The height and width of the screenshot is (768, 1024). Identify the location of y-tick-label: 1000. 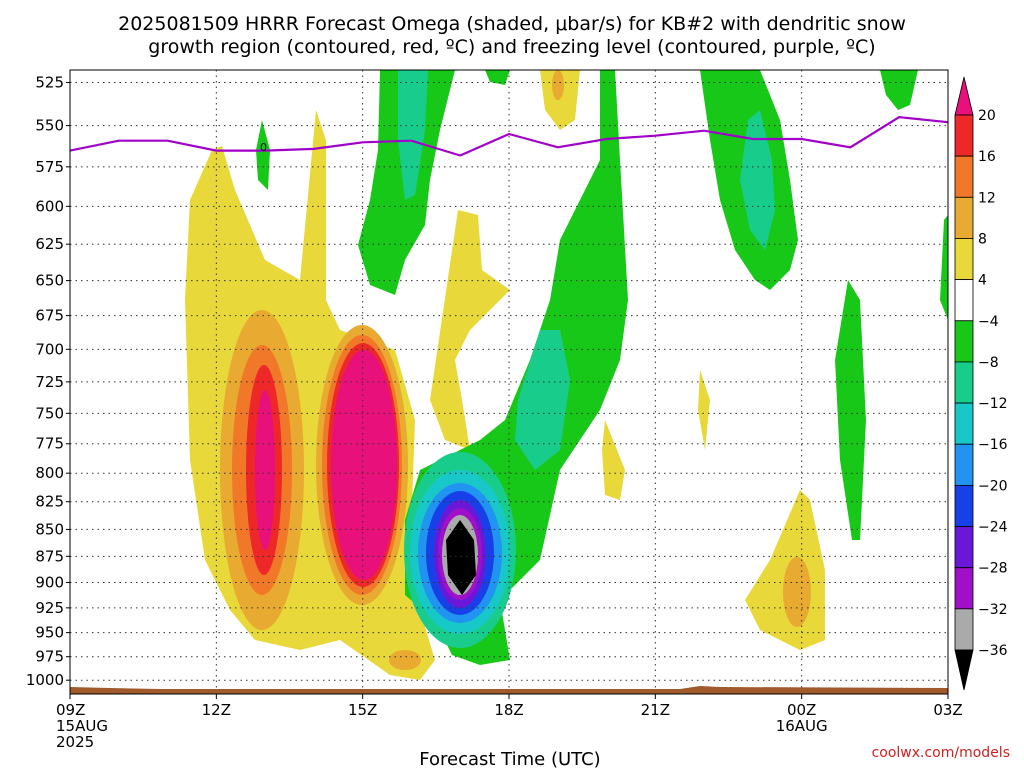
(45, 680).